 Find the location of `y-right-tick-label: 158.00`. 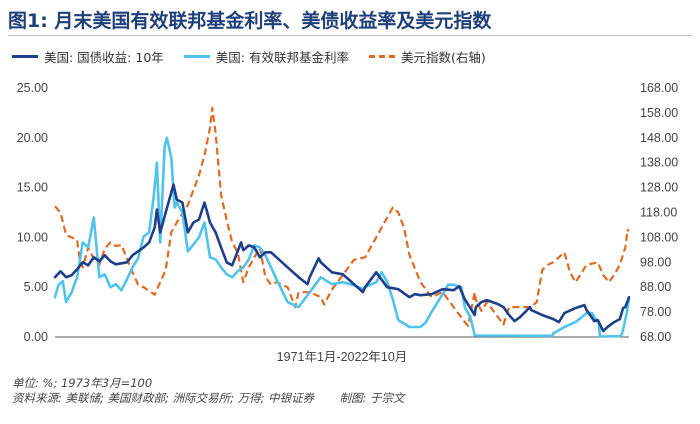

y-right-tick-label: 158.00 is located at coordinates (659, 113).